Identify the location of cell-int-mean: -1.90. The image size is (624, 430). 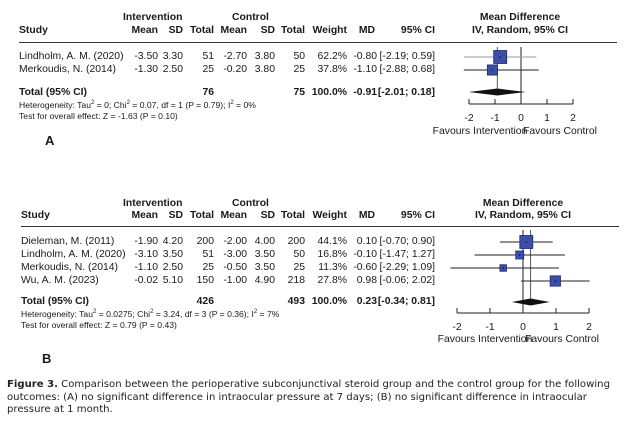
(146, 241).